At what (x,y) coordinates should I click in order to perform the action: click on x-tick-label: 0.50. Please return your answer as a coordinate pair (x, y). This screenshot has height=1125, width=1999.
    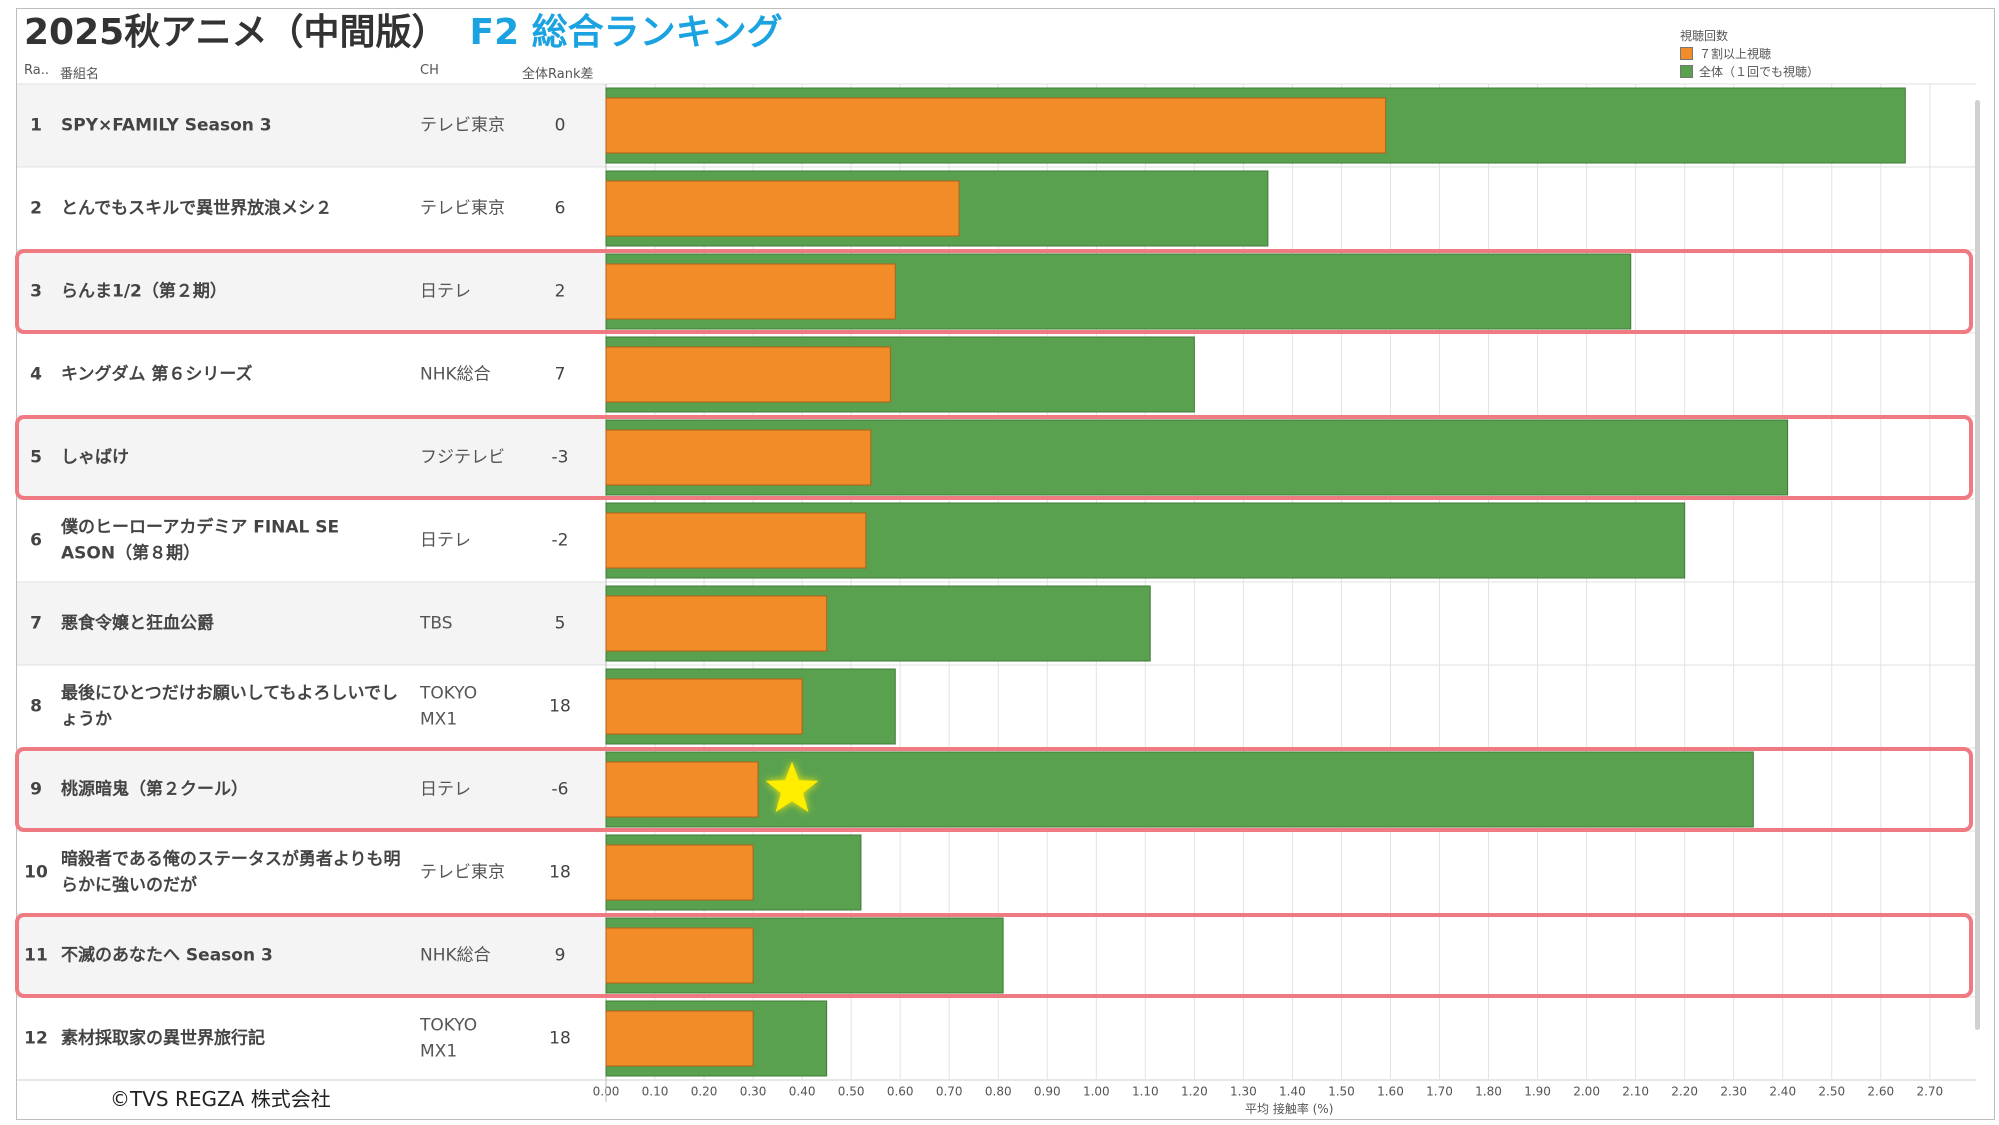
    Looking at the image, I should click on (851, 1092).